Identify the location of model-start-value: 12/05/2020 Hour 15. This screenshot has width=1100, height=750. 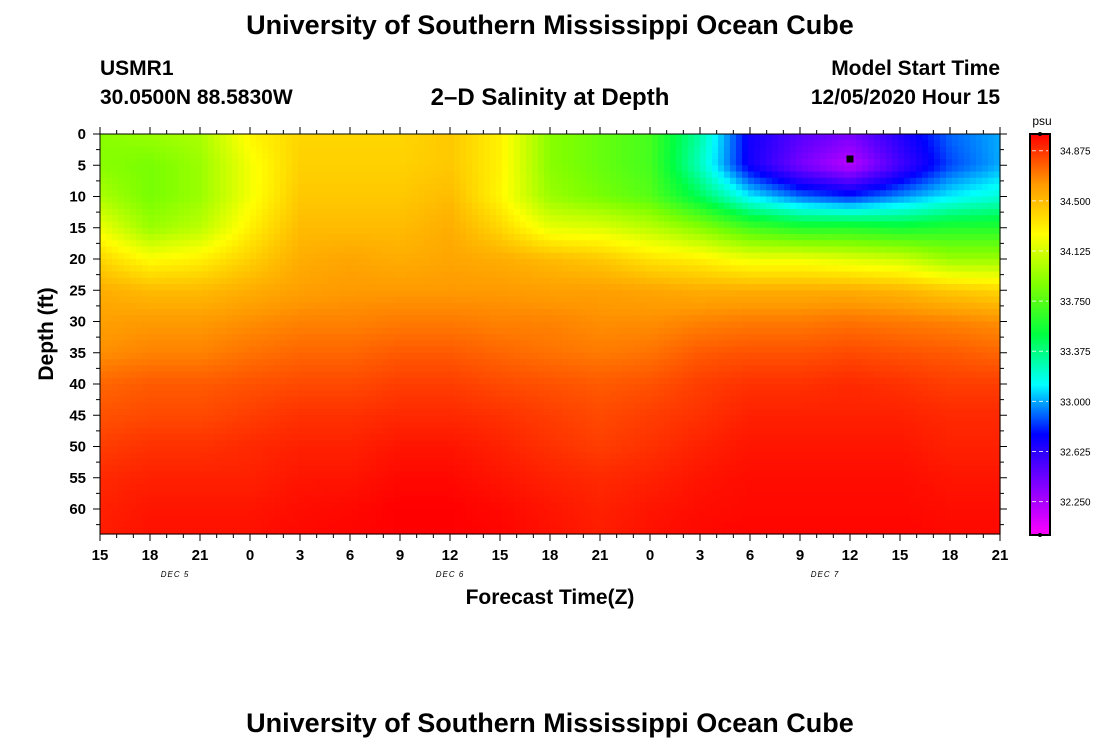
(905, 97).